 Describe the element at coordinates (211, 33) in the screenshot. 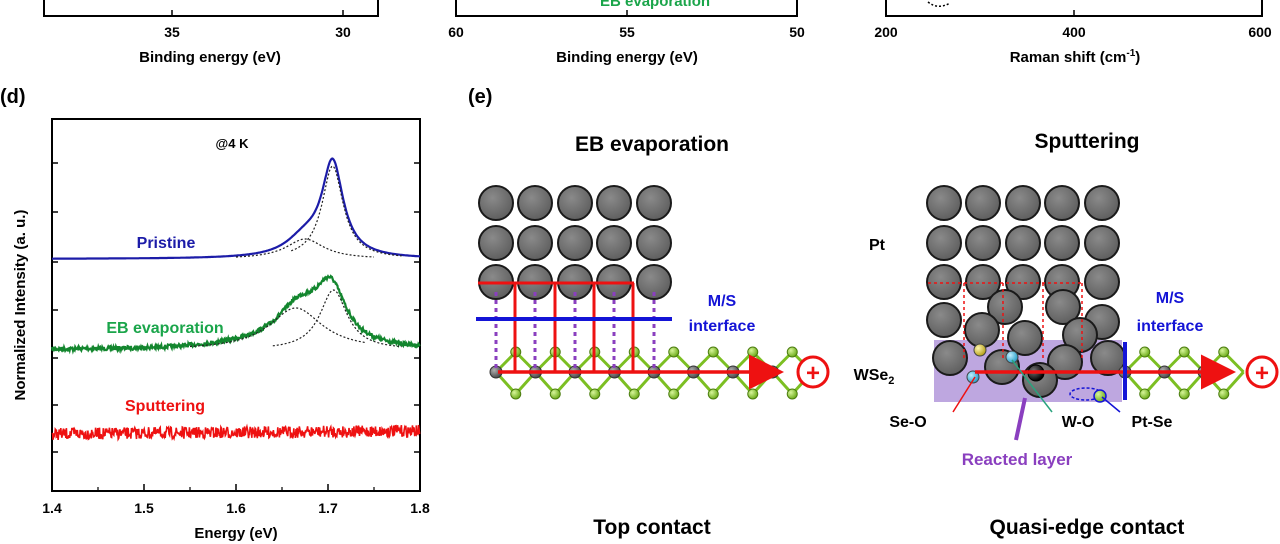

I see `top-panel-a: 35 30 Binding energy (eV)` at that location.